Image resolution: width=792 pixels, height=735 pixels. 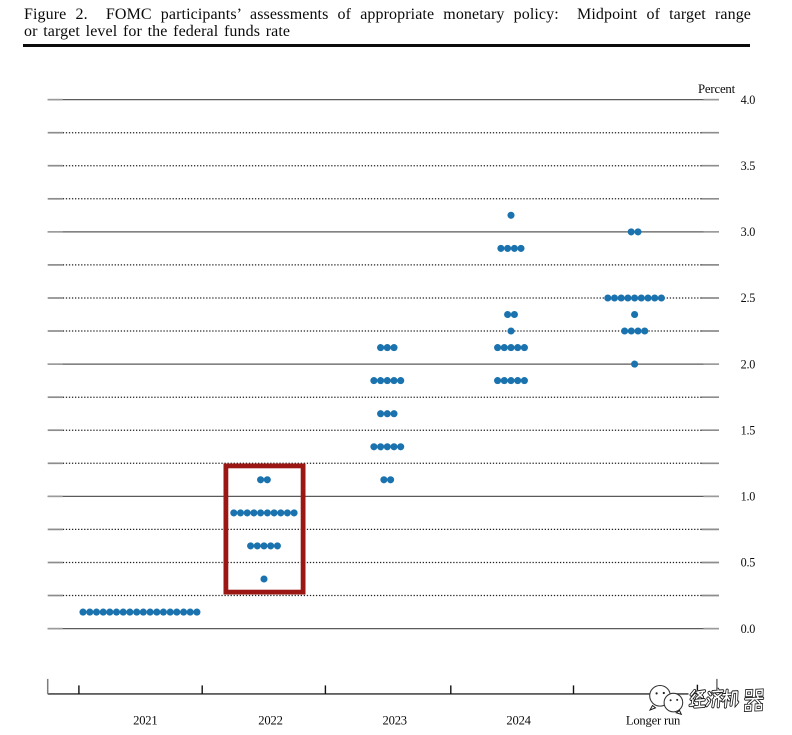 What do you see at coordinates (748, 497) in the screenshot?
I see `svg-text: 1.0` at bounding box center [748, 497].